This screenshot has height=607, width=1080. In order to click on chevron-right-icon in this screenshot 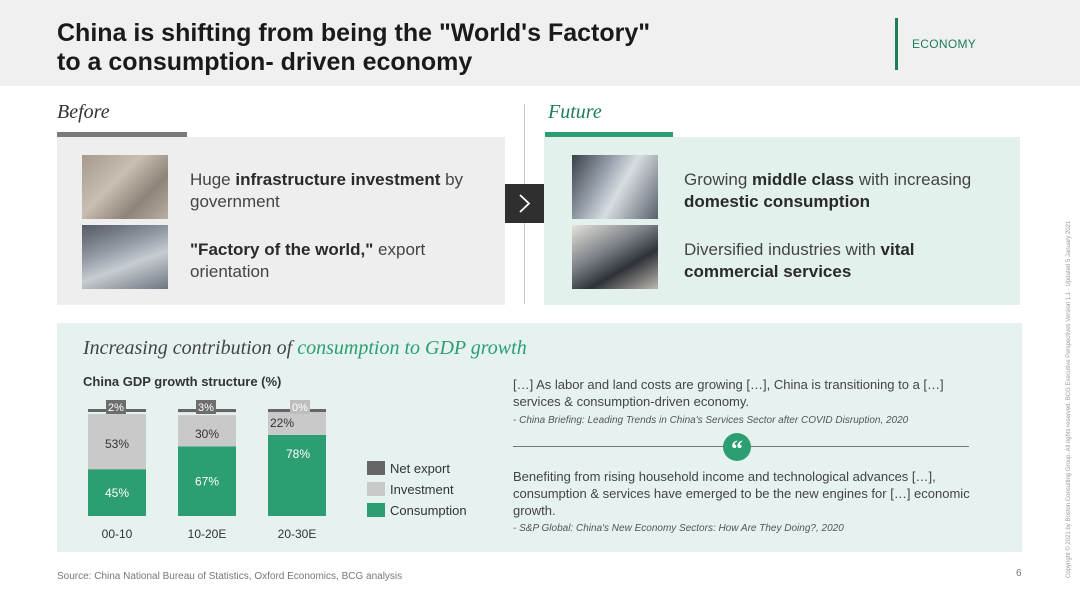, I will do `click(525, 203)`.